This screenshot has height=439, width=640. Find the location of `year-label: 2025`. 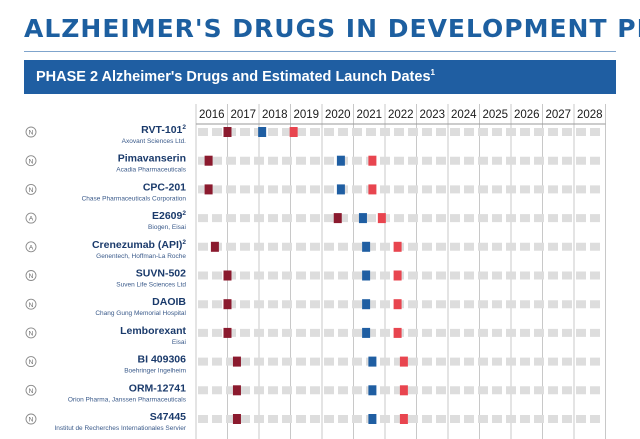

year-label: 2025 is located at coordinates (495, 115).